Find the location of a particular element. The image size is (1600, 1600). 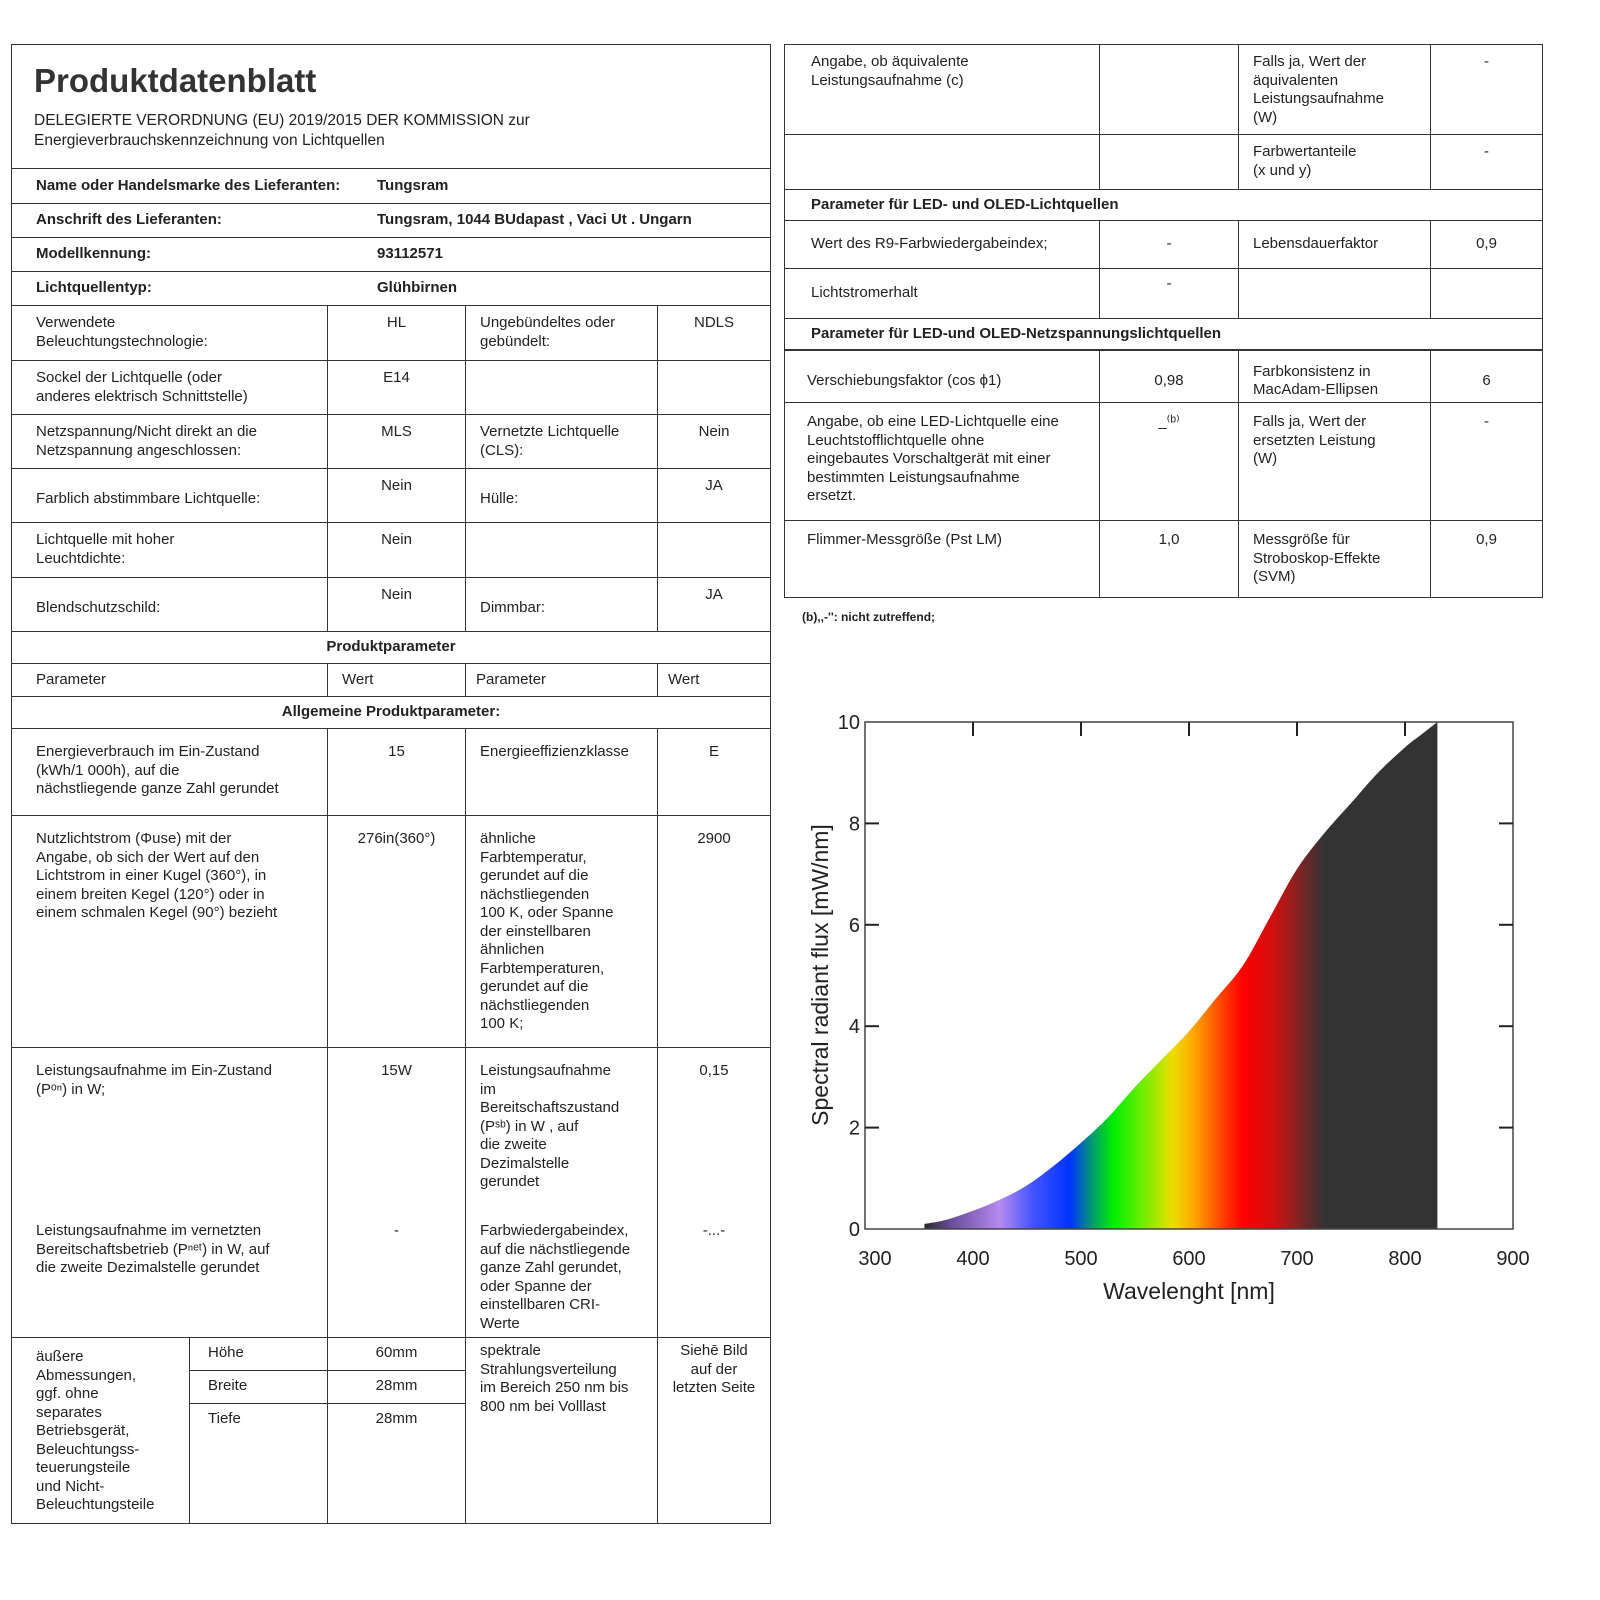

x-tick-label: 400 is located at coordinates (972, 1259).